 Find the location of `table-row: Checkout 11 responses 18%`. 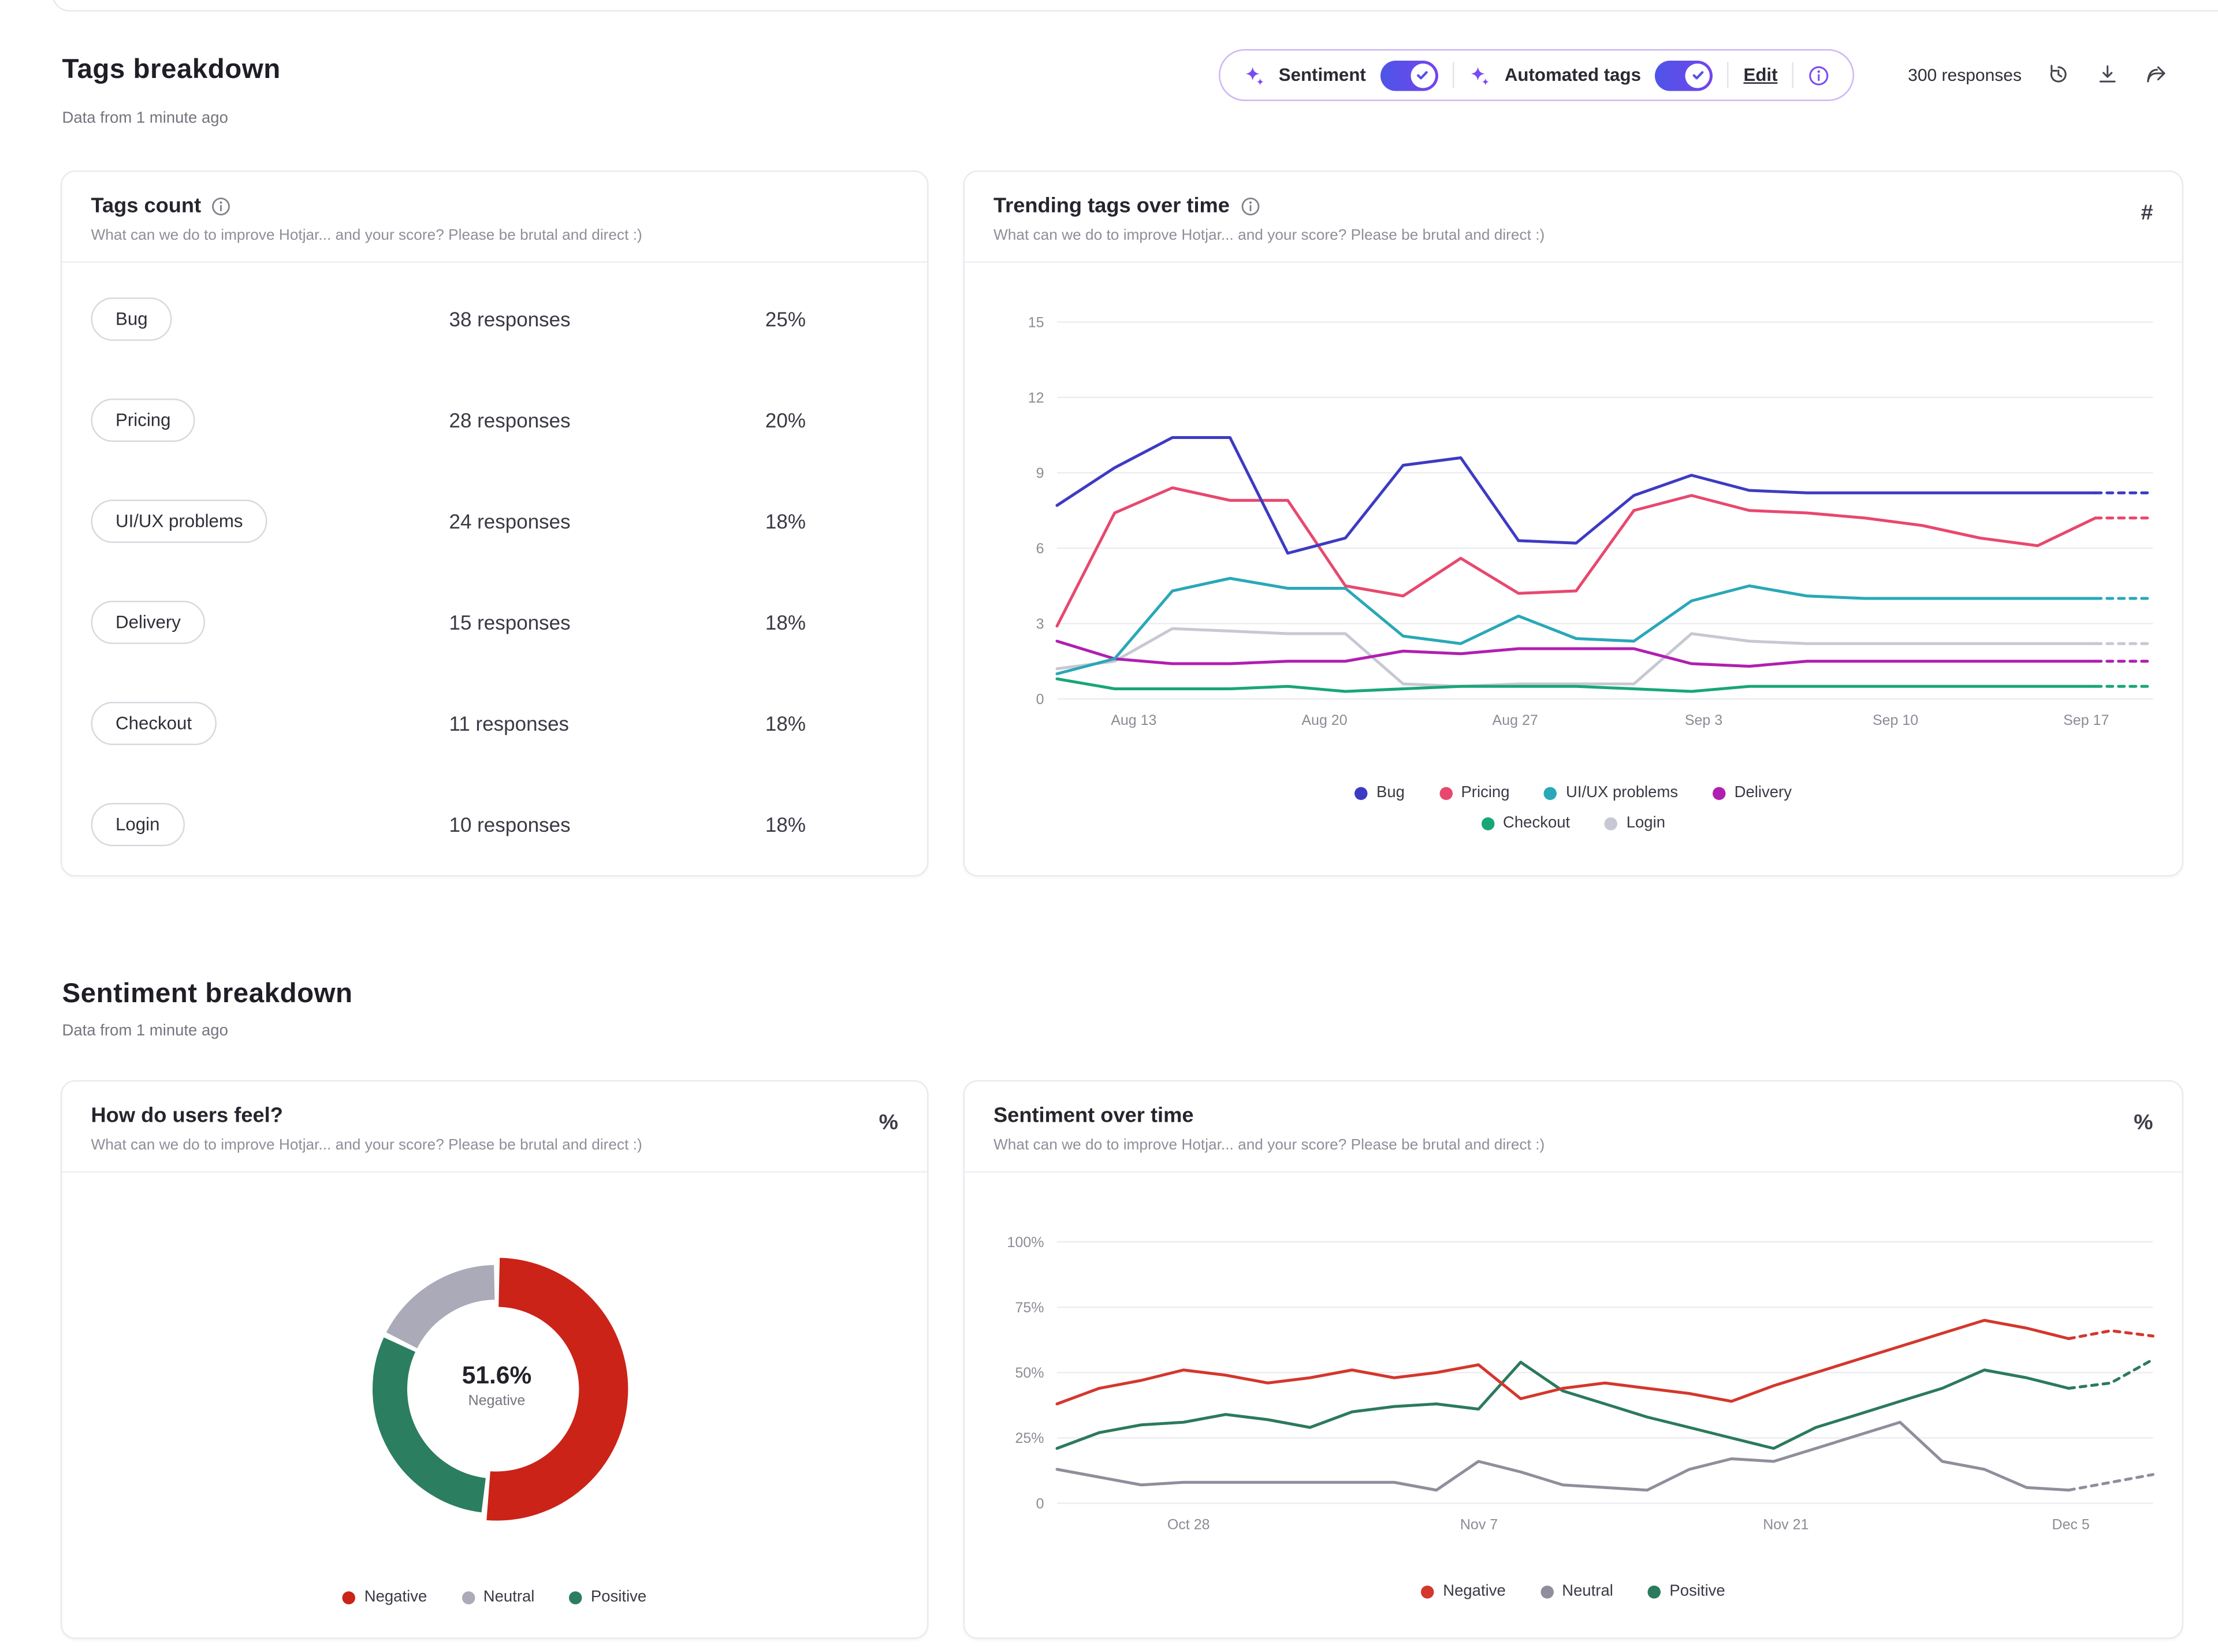

table-row: Checkout 11 responses 18% is located at coordinates (495, 723).